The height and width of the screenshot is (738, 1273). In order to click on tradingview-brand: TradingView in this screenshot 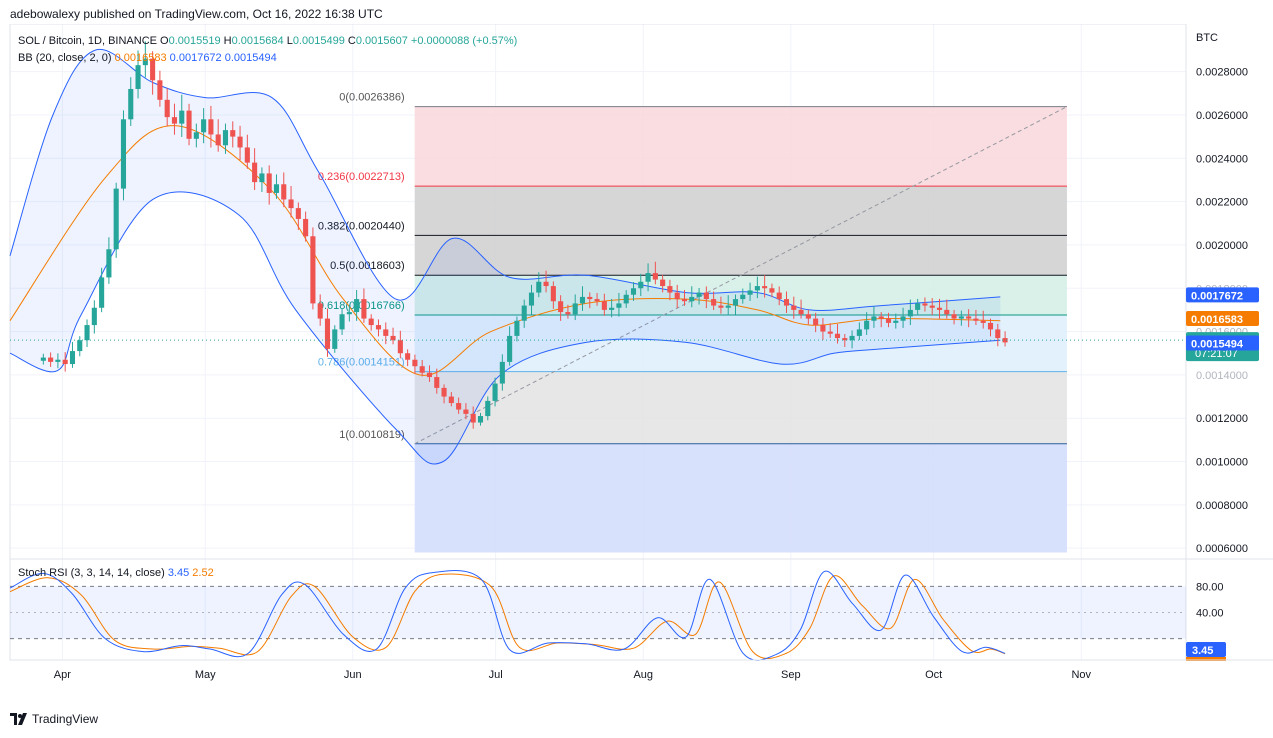, I will do `click(65, 719)`.